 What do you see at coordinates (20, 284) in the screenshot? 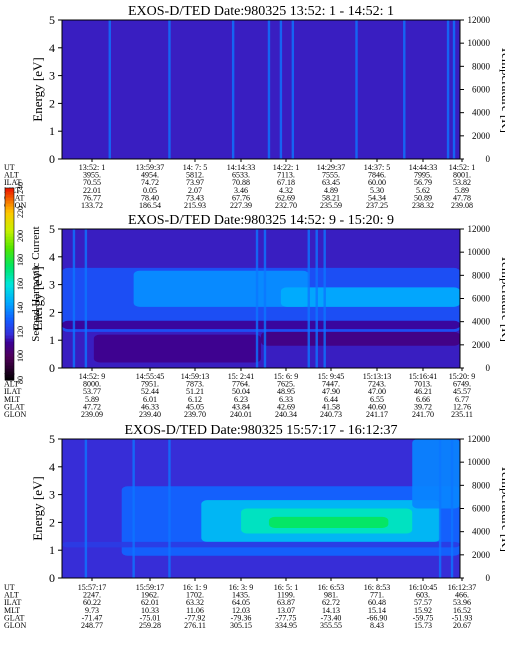
I see `colorbar-tick-label: 160` at bounding box center [20, 284].